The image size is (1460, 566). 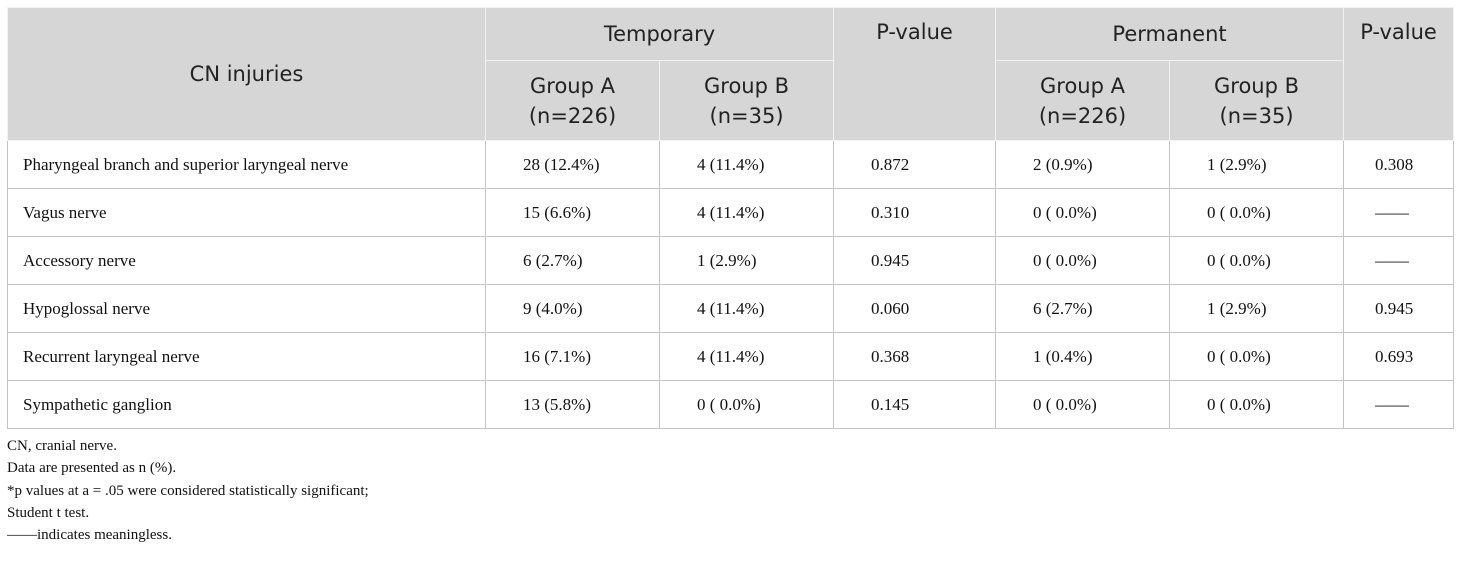 What do you see at coordinates (659, 34) in the screenshot?
I see `header-cell: Temporary` at bounding box center [659, 34].